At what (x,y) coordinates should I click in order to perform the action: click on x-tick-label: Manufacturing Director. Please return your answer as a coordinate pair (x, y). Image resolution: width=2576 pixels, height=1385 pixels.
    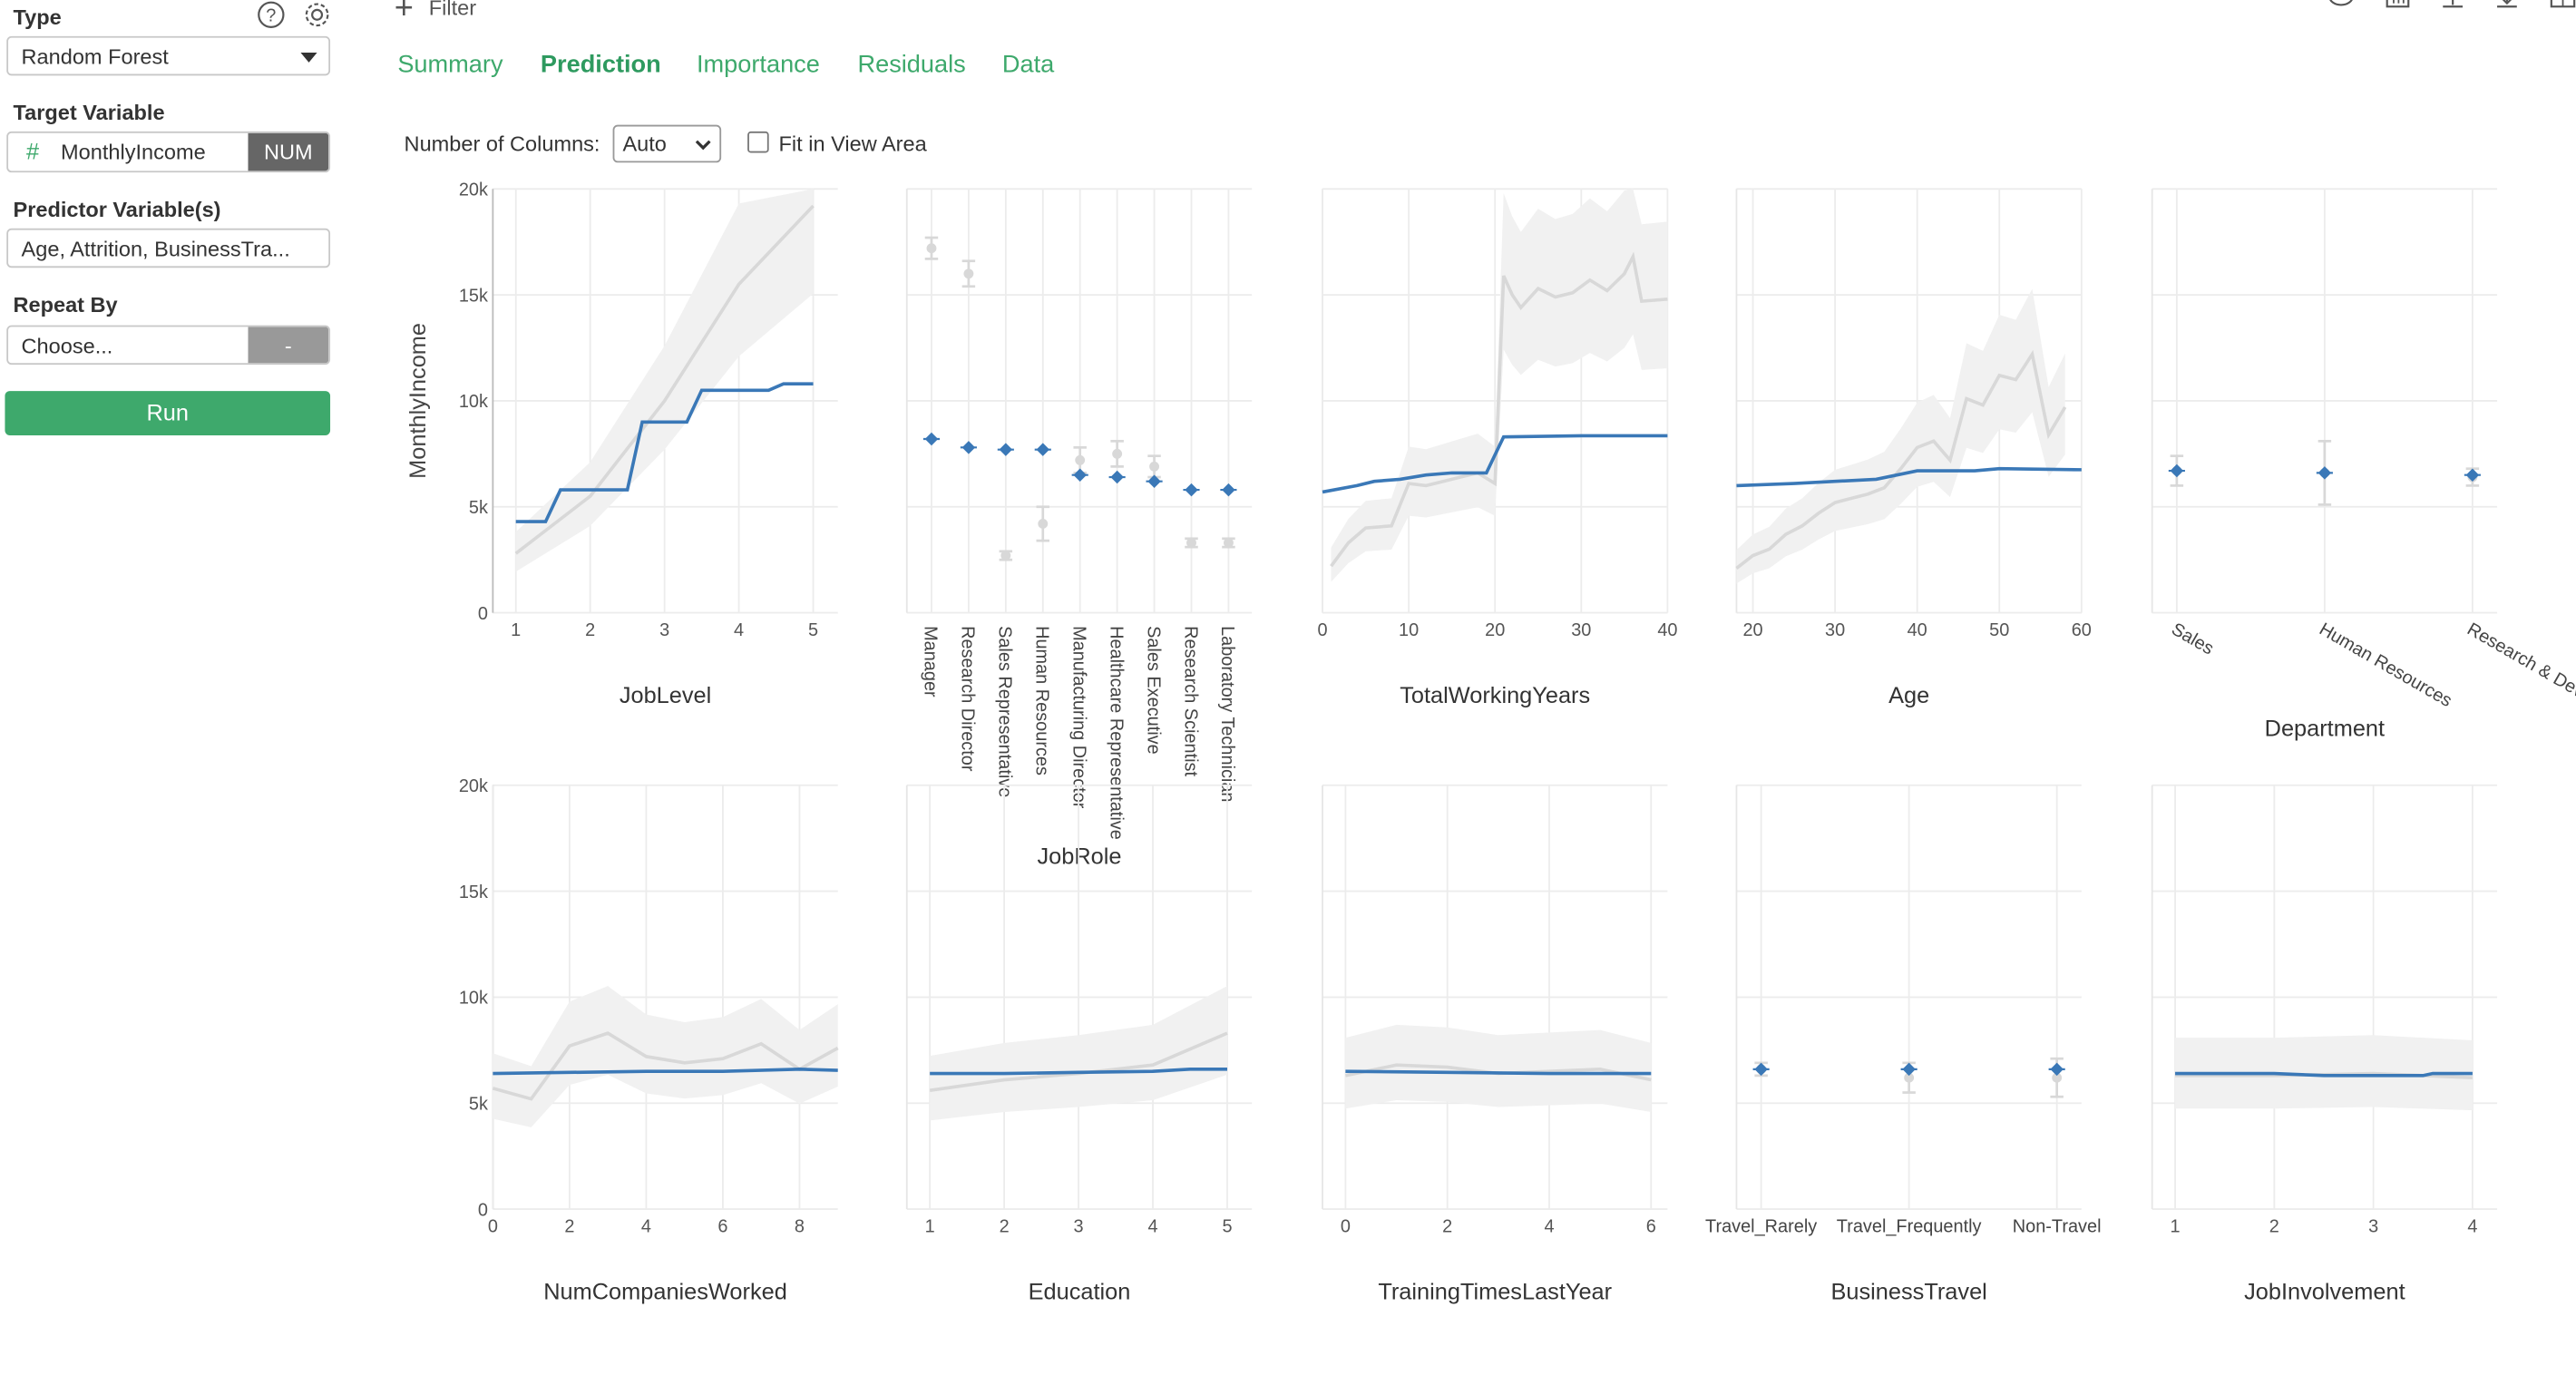
    Looking at the image, I should click on (1078, 717).